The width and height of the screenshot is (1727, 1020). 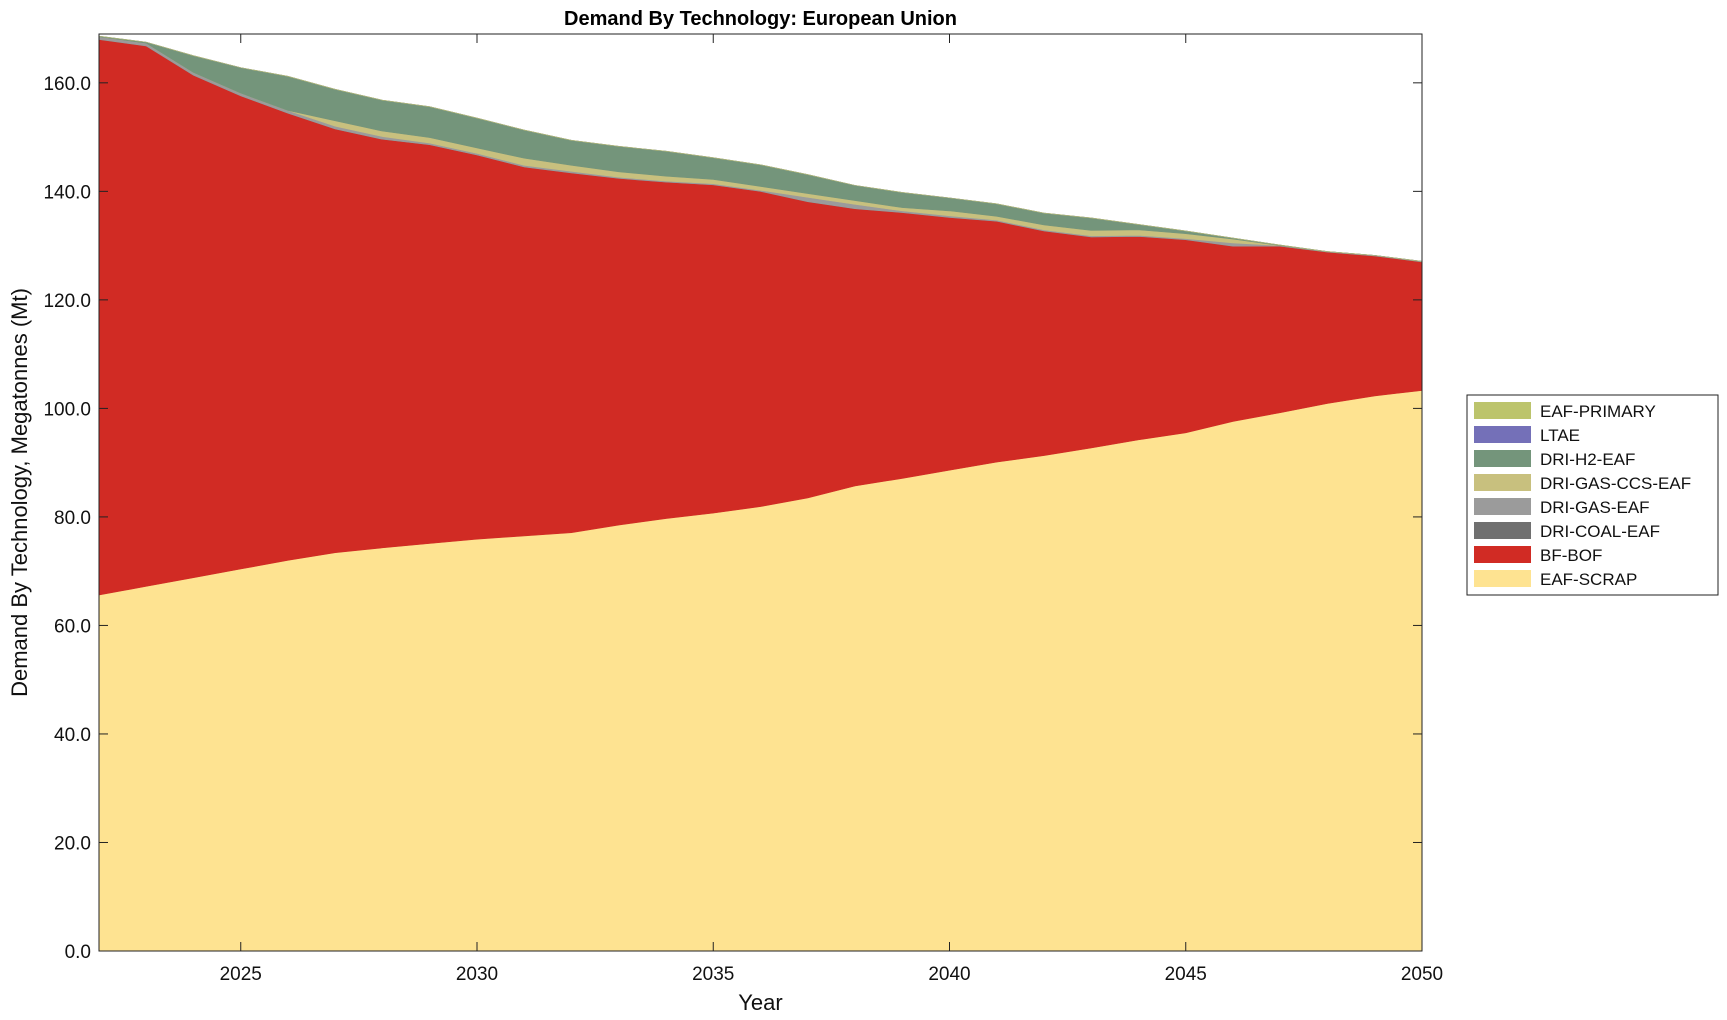 What do you see at coordinates (67, 301) in the screenshot?
I see `y-tick-label: 120.0` at bounding box center [67, 301].